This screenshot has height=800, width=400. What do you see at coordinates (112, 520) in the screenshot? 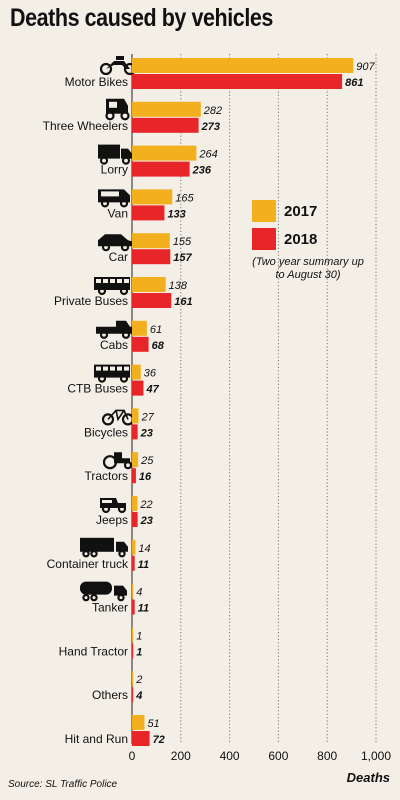
I see `category-label: Jeeps` at bounding box center [112, 520].